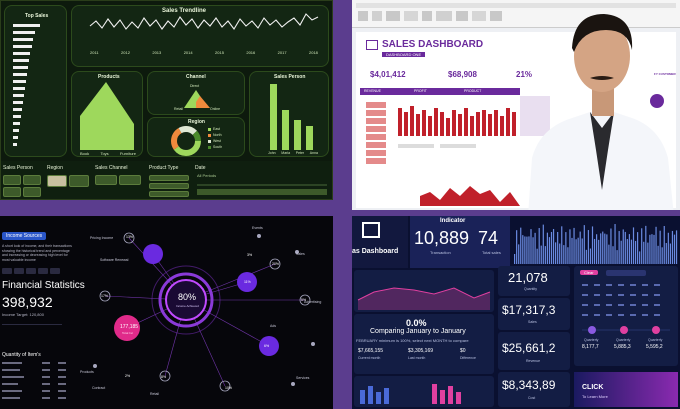 The image size is (680, 409). Describe the element at coordinates (440, 252) in the screenshot. I see `big-value-label: Transaction` at that location.